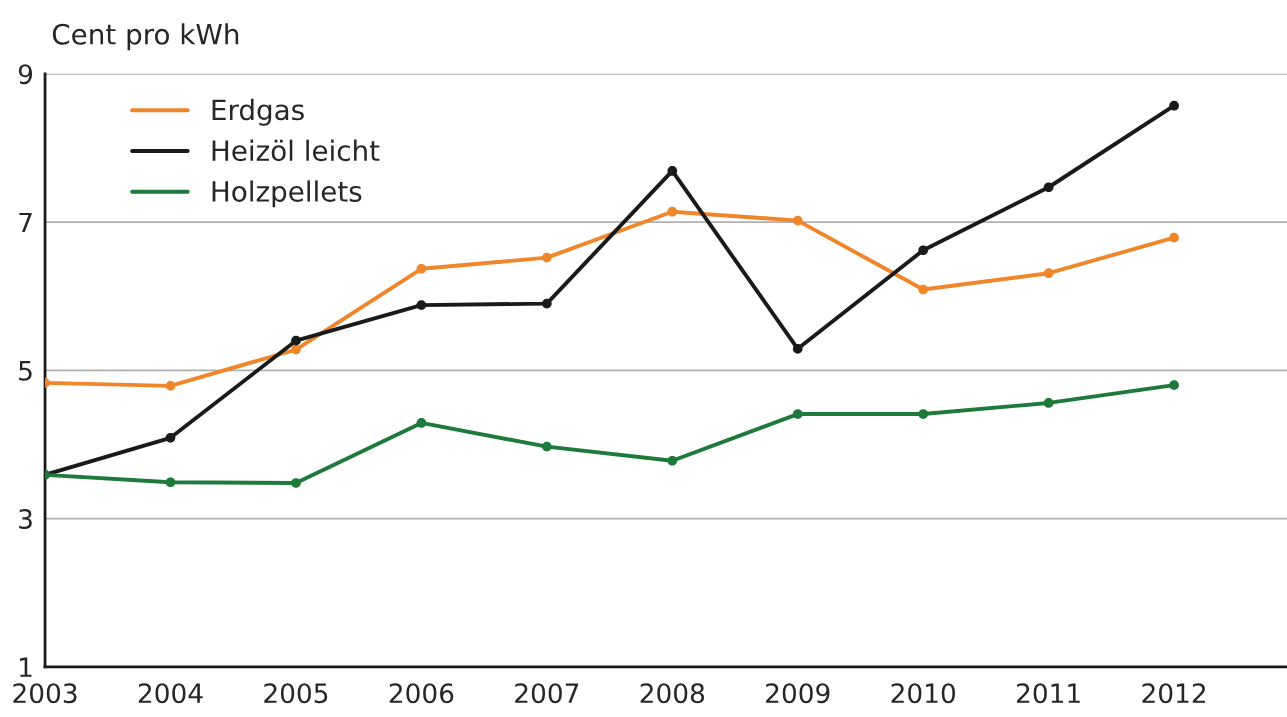 The width and height of the screenshot is (1287, 717). Describe the element at coordinates (1048, 693) in the screenshot. I see `x-tick-label: 2011` at that location.